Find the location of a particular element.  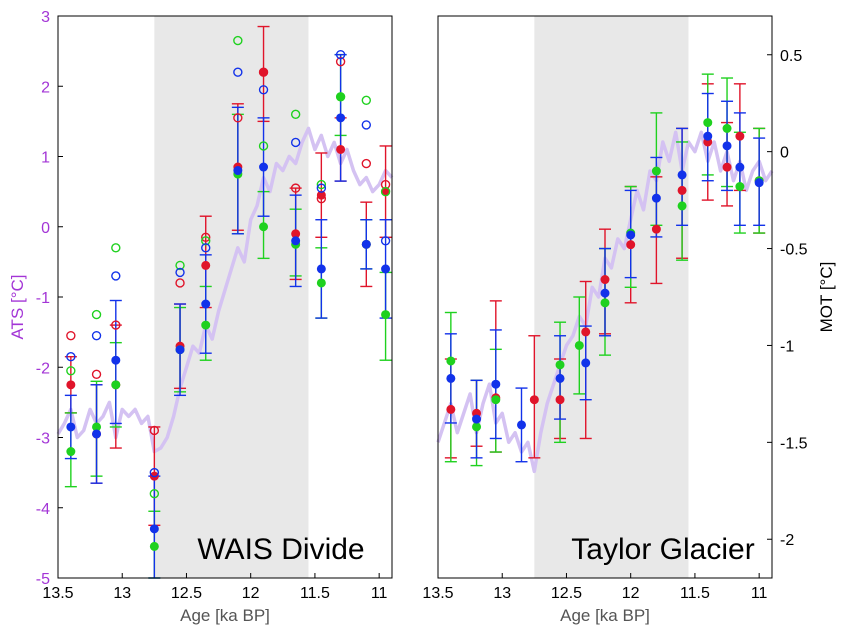

x-axis-label-left: Age [ka BP] is located at coordinates (225, 615).